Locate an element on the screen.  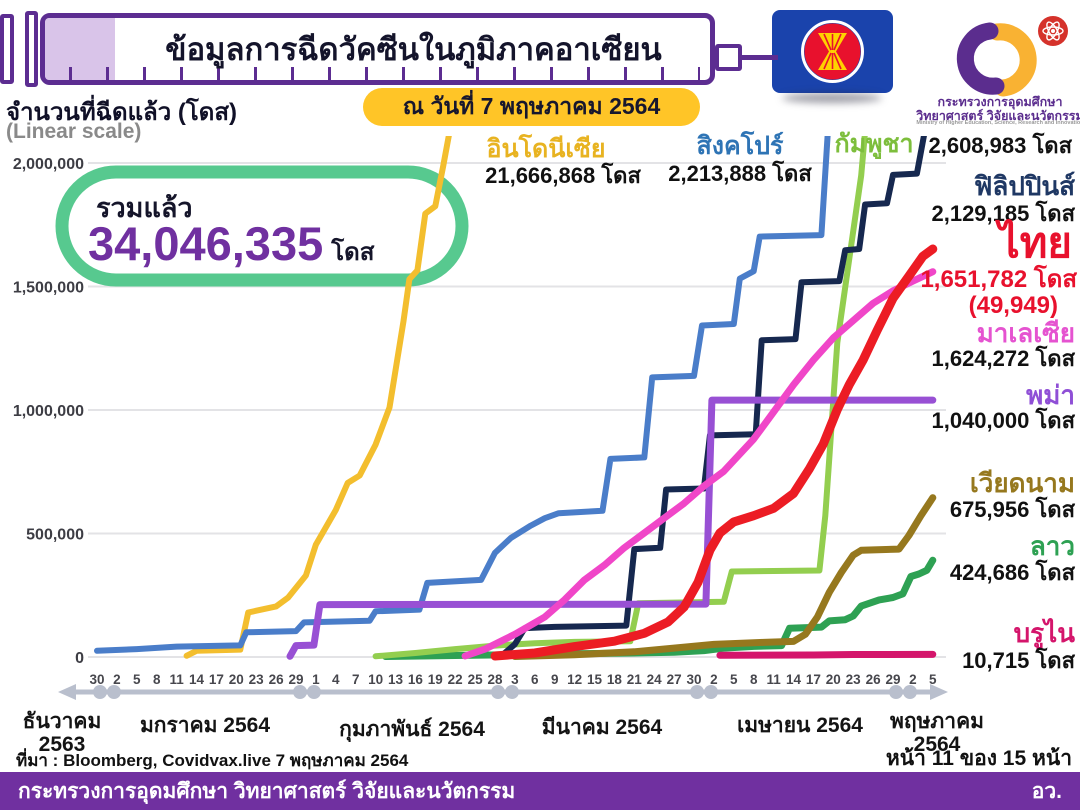
label-cambodia-name: กัมพูชา is located at coordinates (874, 144).